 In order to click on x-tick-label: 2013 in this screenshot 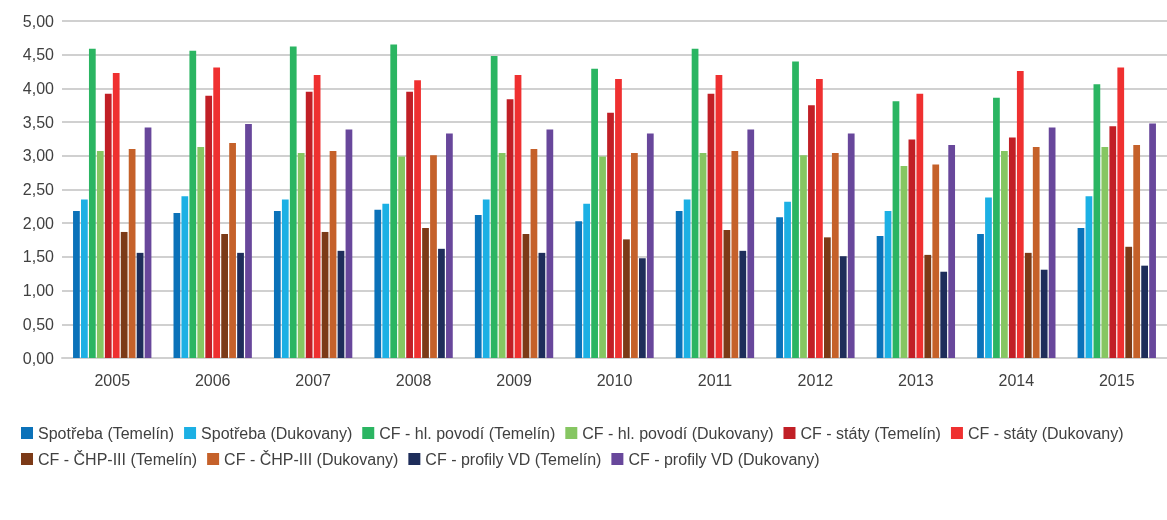, I will do `click(916, 380)`.